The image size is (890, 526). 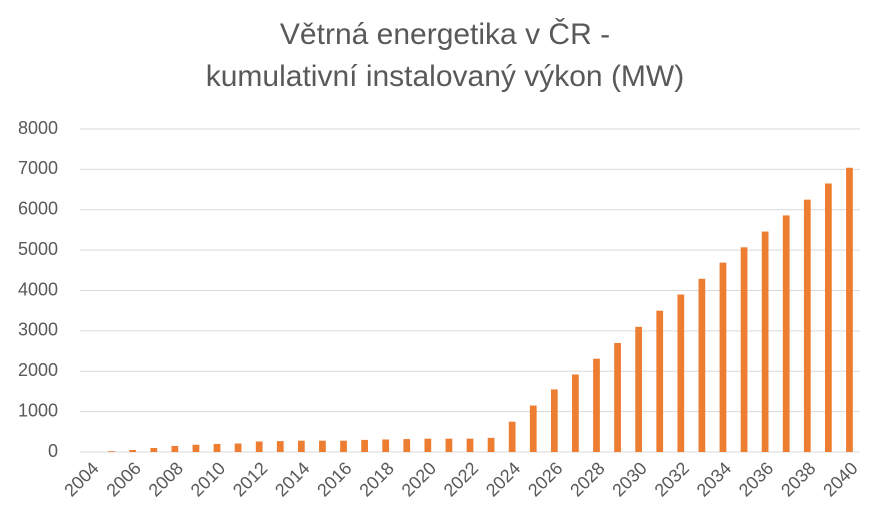 I want to click on x-tick-label: 2040, so click(x=840, y=479).